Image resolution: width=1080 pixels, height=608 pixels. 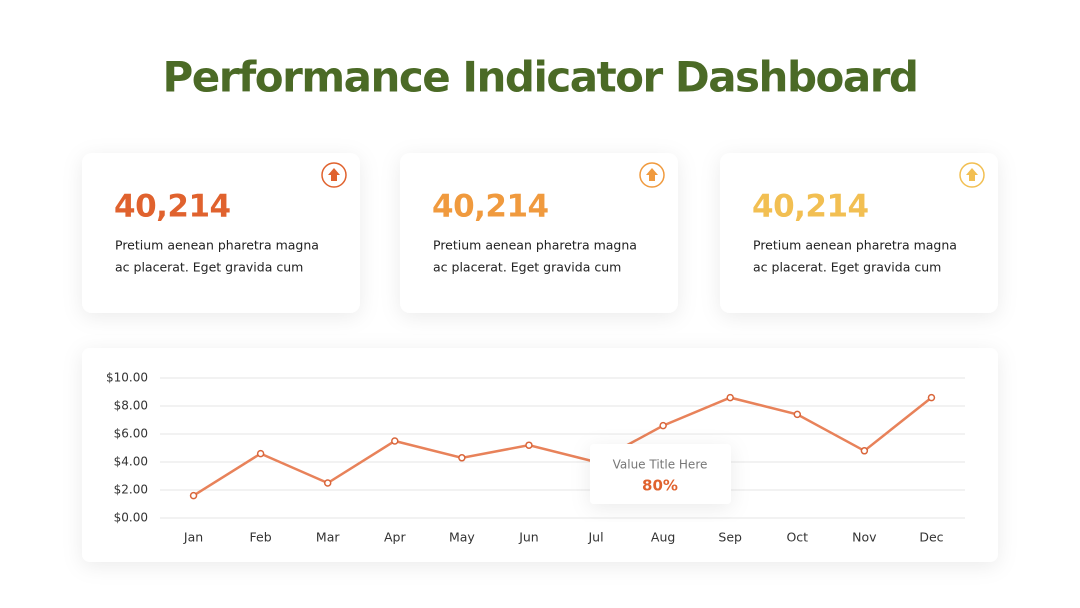 What do you see at coordinates (660, 486) in the screenshot?
I see `tooltip-value: 80%` at bounding box center [660, 486].